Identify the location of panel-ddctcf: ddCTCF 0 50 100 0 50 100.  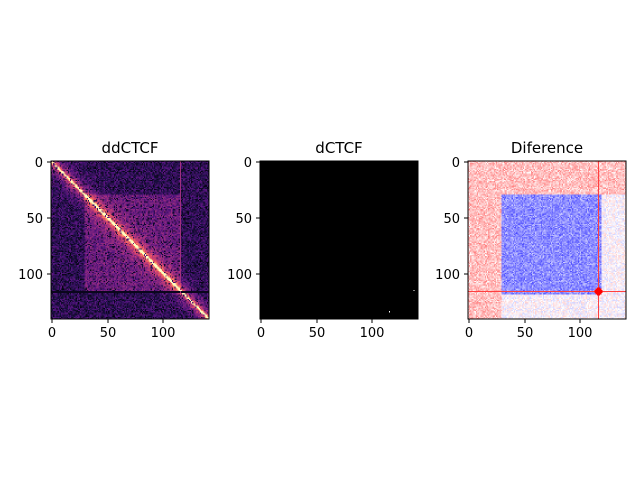
(114, 240).